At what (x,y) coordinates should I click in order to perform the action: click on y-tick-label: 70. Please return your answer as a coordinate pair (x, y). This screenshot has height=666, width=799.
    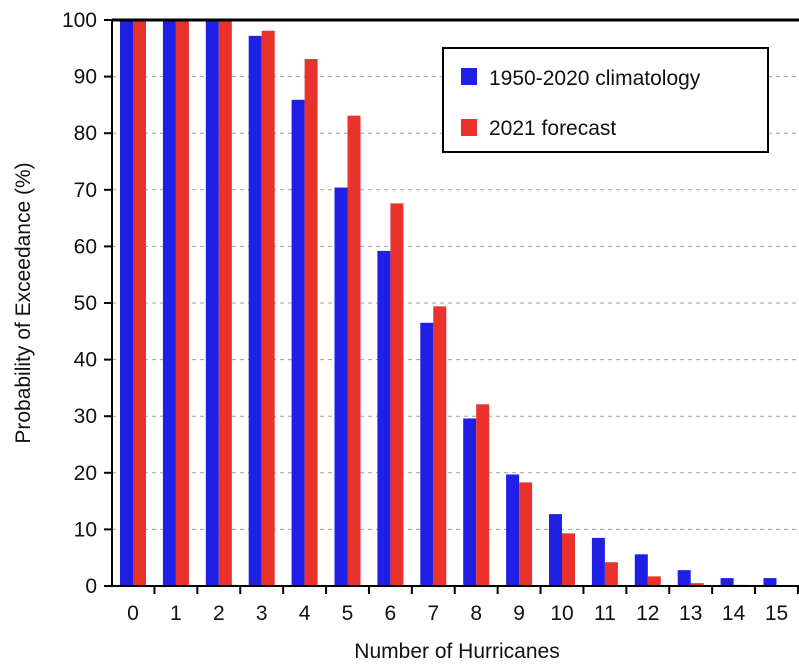
    Looking at the image, I should click on (85, 190).